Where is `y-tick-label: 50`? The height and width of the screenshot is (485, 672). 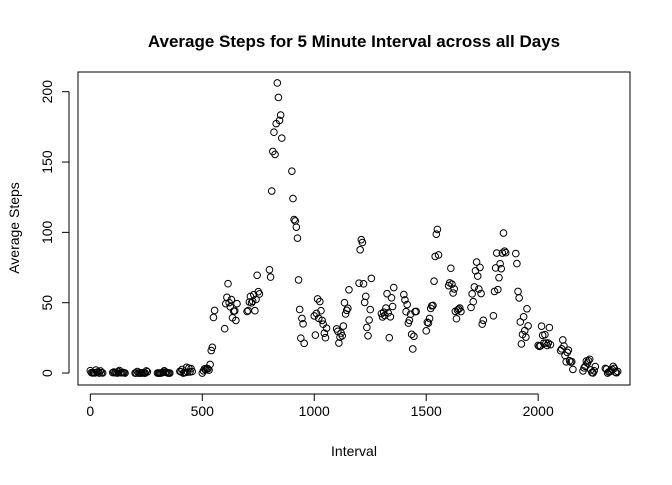 y-tick-label: 50 is located at coordinates (47, 303).